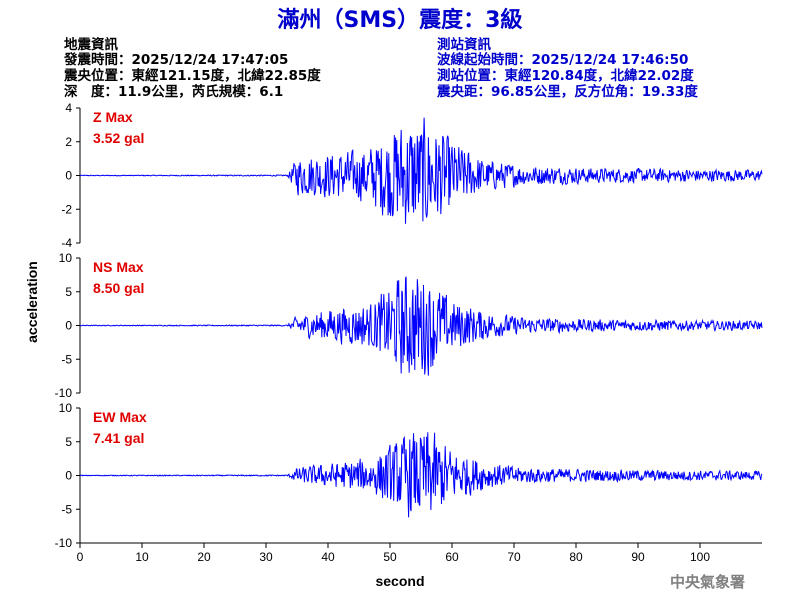 The height and width of the screenshot is (600, 800). I want to click on event-depth-magnitude: 深 度：11.9公里，芮氏規模：6.1, so click(173, 91).